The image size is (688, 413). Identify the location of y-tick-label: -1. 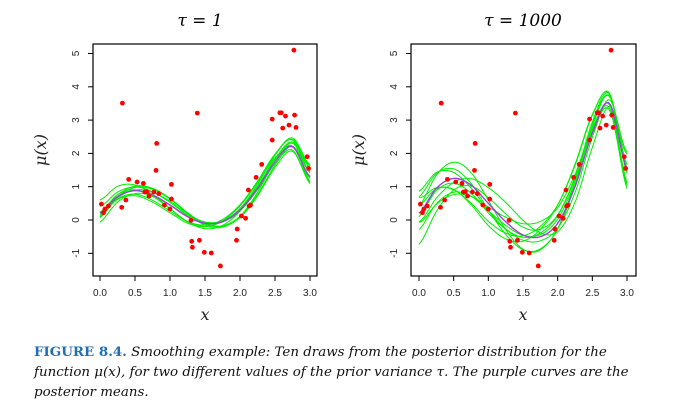
(76, 252).